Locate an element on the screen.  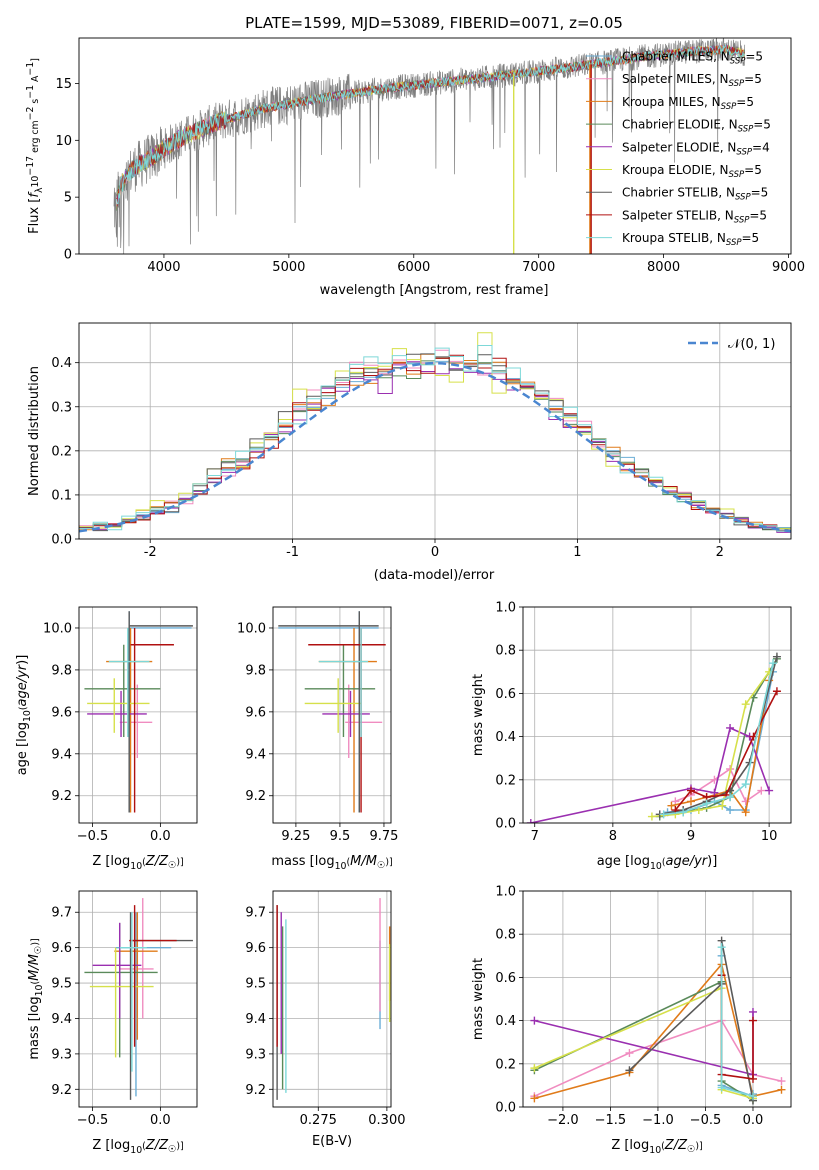
legend-label: Chabrier STELIB, NSSP=5 is located at coordinates (695, 194).